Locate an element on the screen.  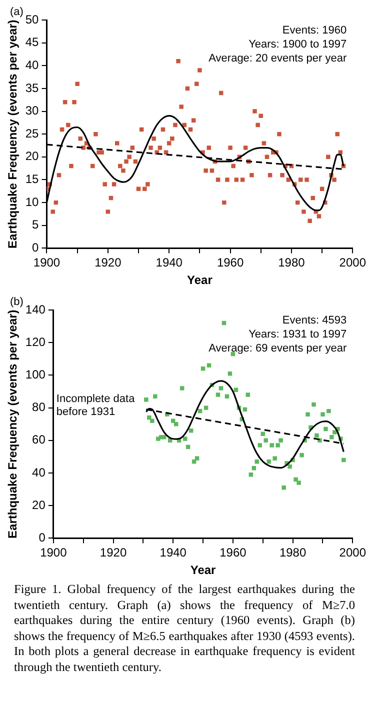
y-tick-label: 60 is located at coordinates (39, 439).